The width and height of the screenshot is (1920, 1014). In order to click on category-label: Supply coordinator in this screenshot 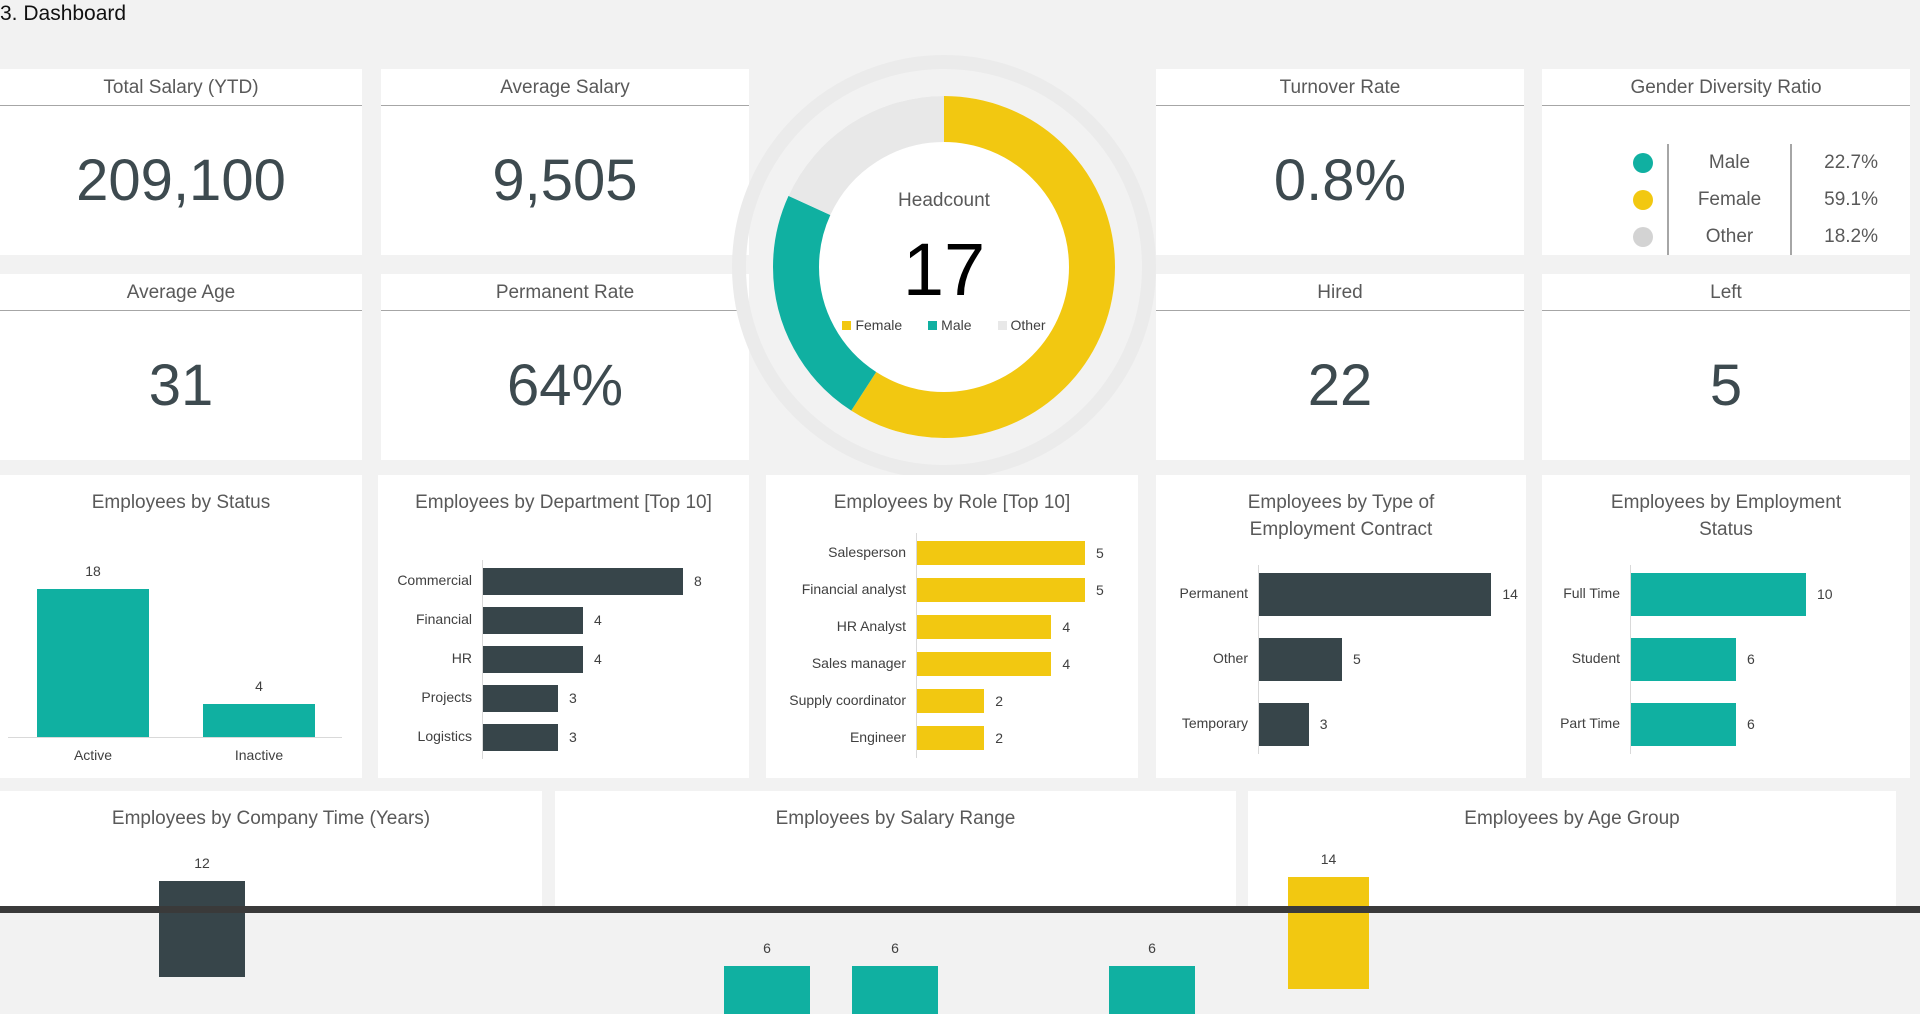, I will do `click(847, 700)`.